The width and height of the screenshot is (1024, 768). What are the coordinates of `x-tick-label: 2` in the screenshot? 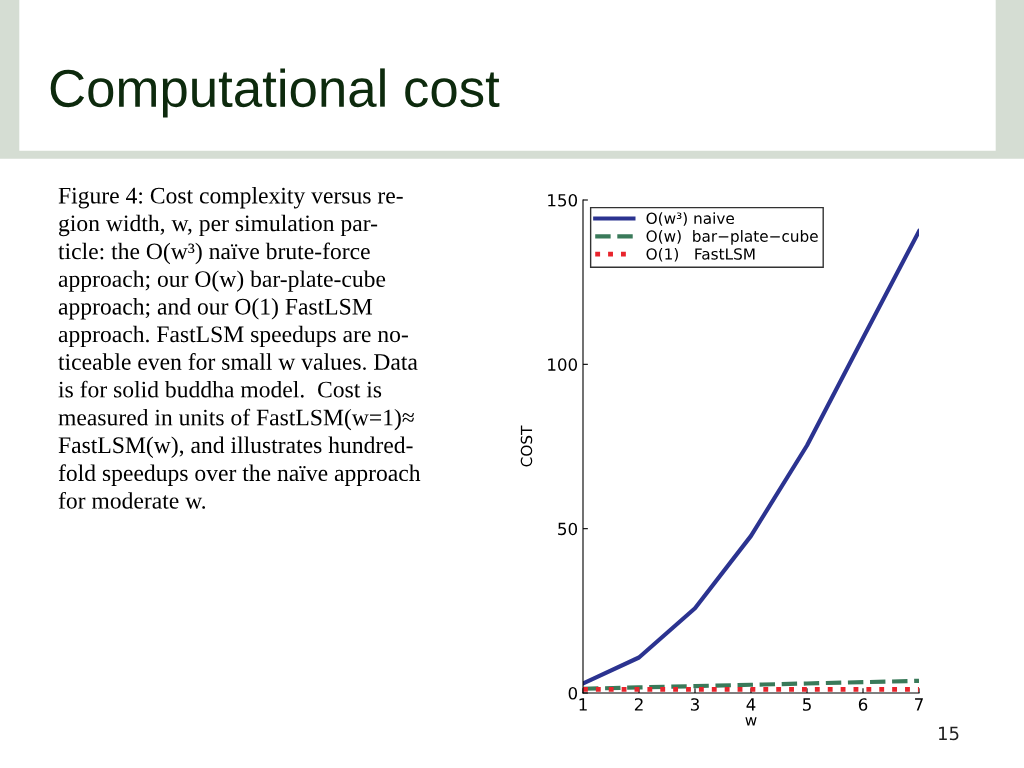 It's located at (638, 704).